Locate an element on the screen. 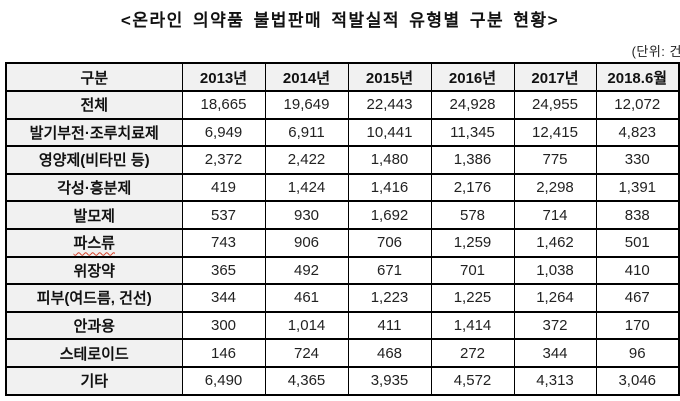 This screenshot has height=401, width=680. table-header-row: 구분 2013년 2014년 2015년 2016년 2017년 2018.6월 is located at coordinates (342, 77).